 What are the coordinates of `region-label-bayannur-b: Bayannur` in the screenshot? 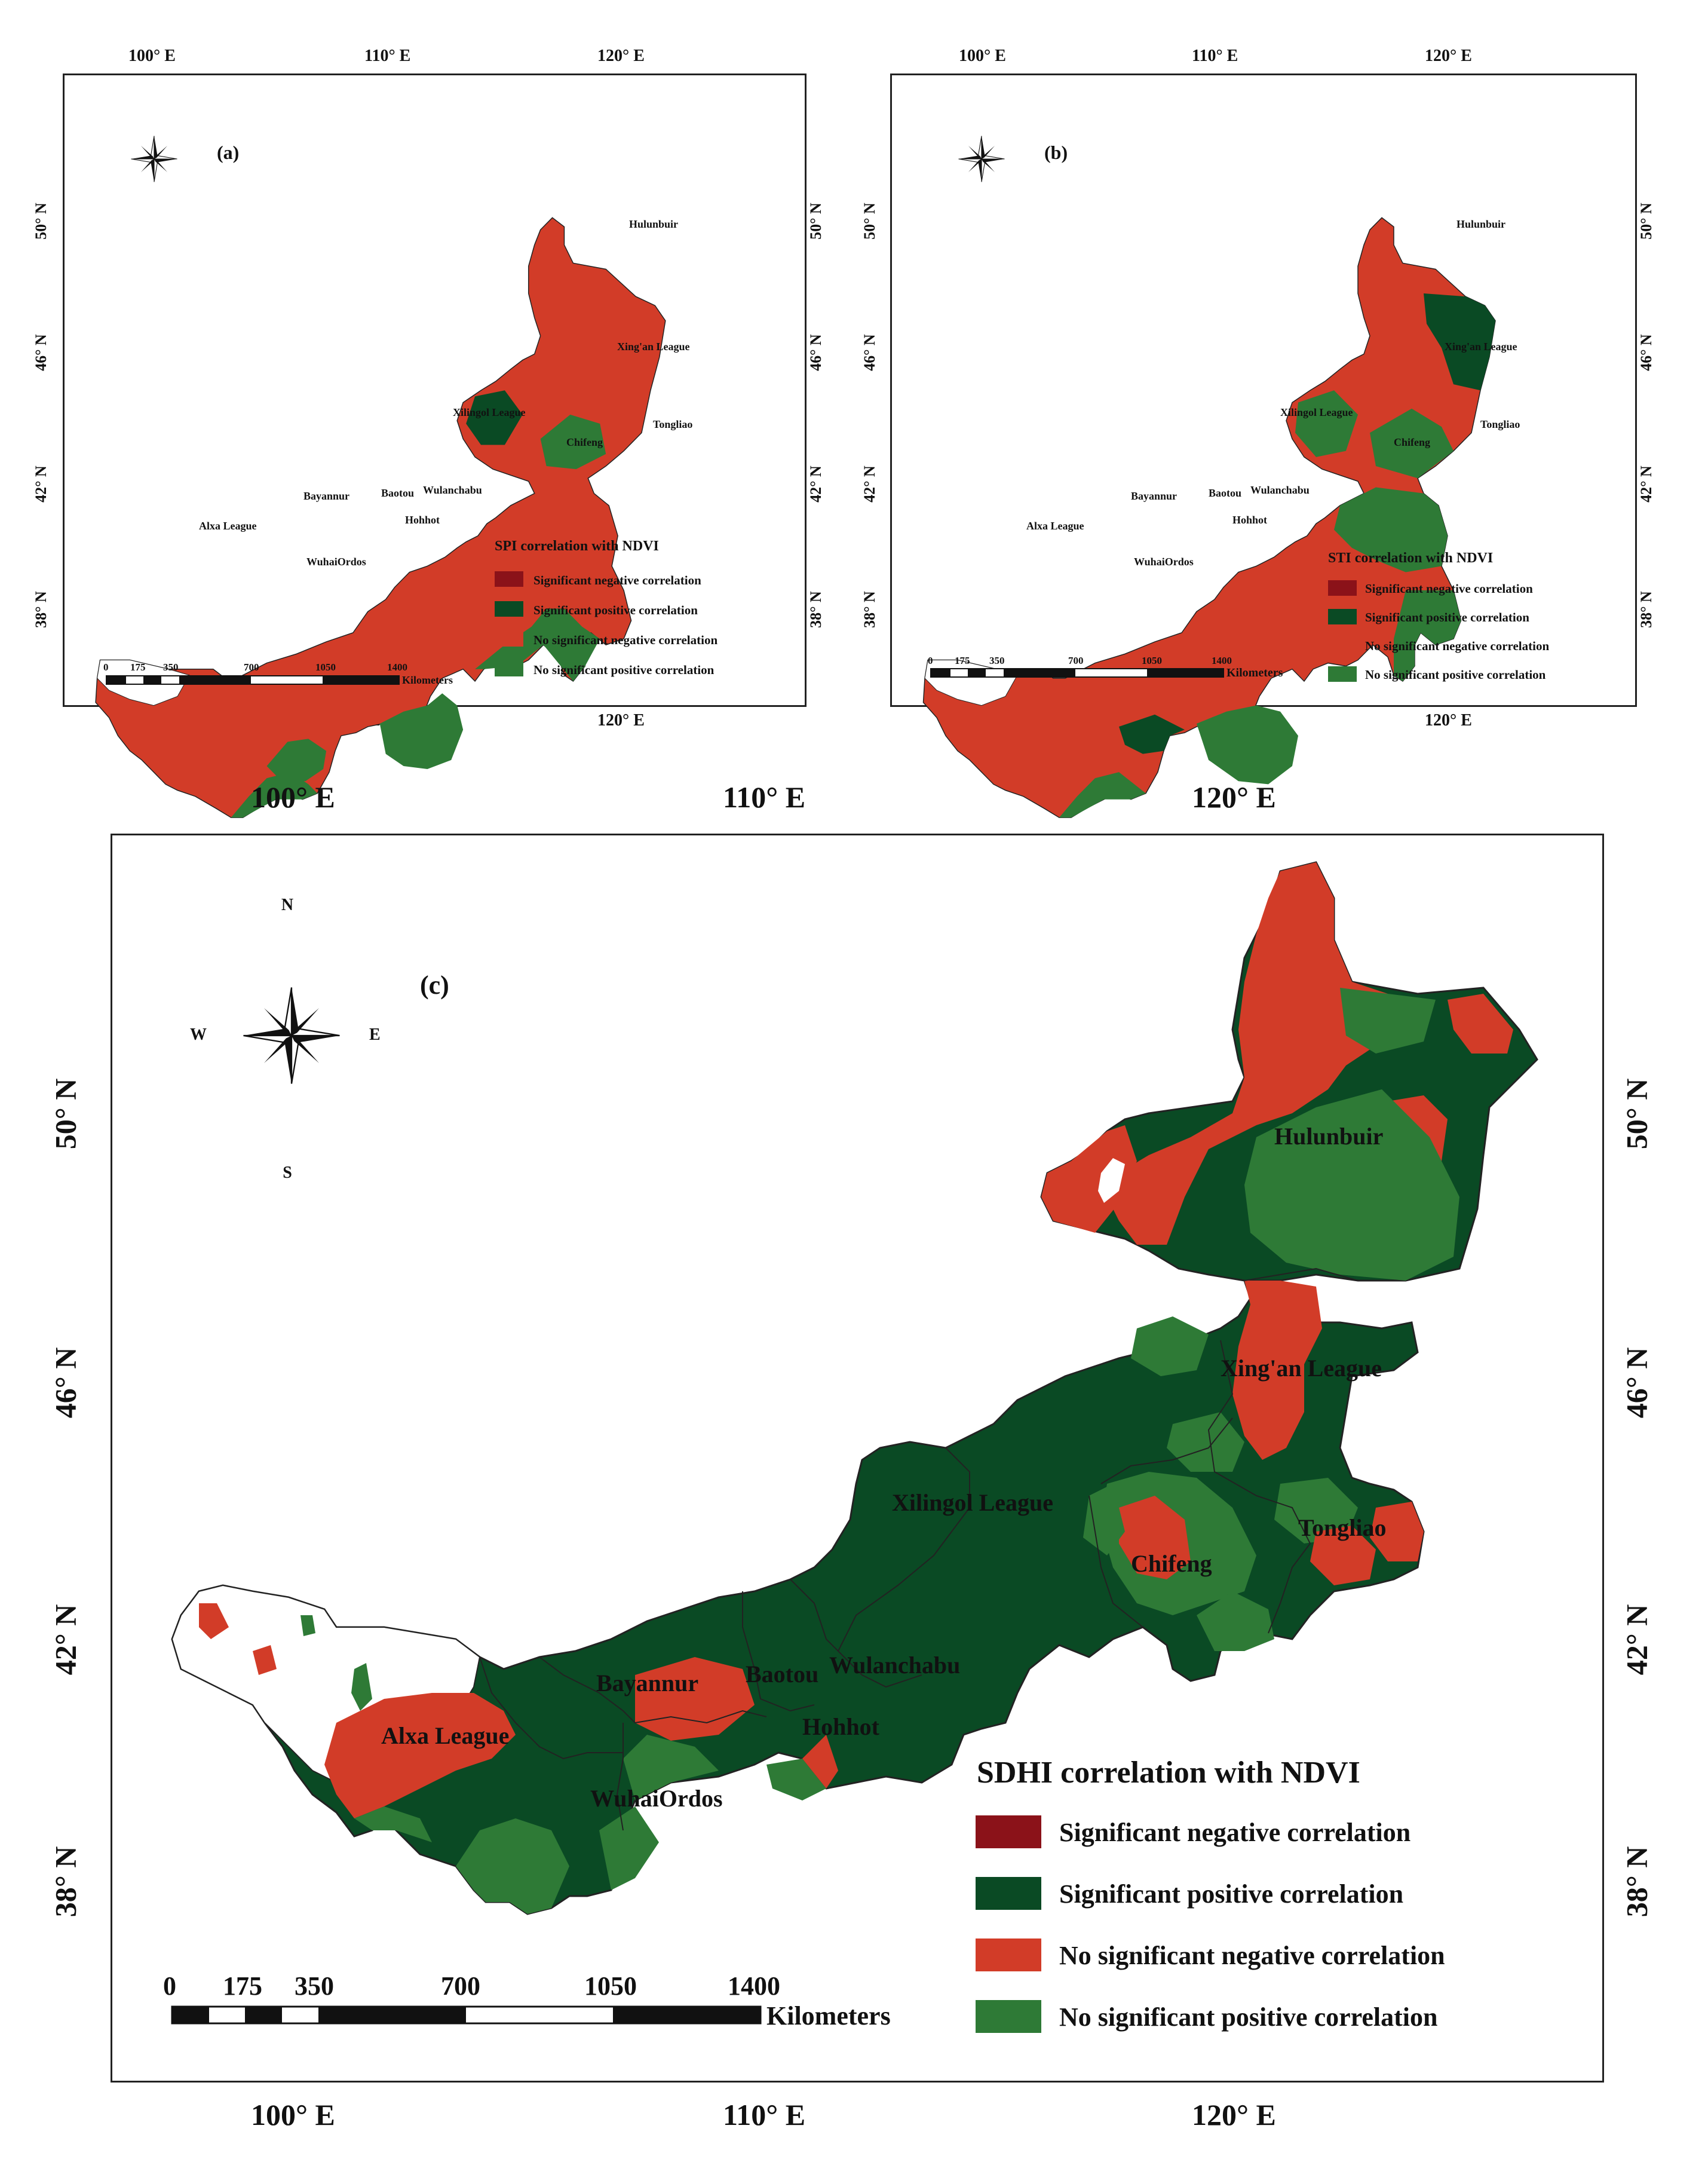 It's located at (1154, 496).